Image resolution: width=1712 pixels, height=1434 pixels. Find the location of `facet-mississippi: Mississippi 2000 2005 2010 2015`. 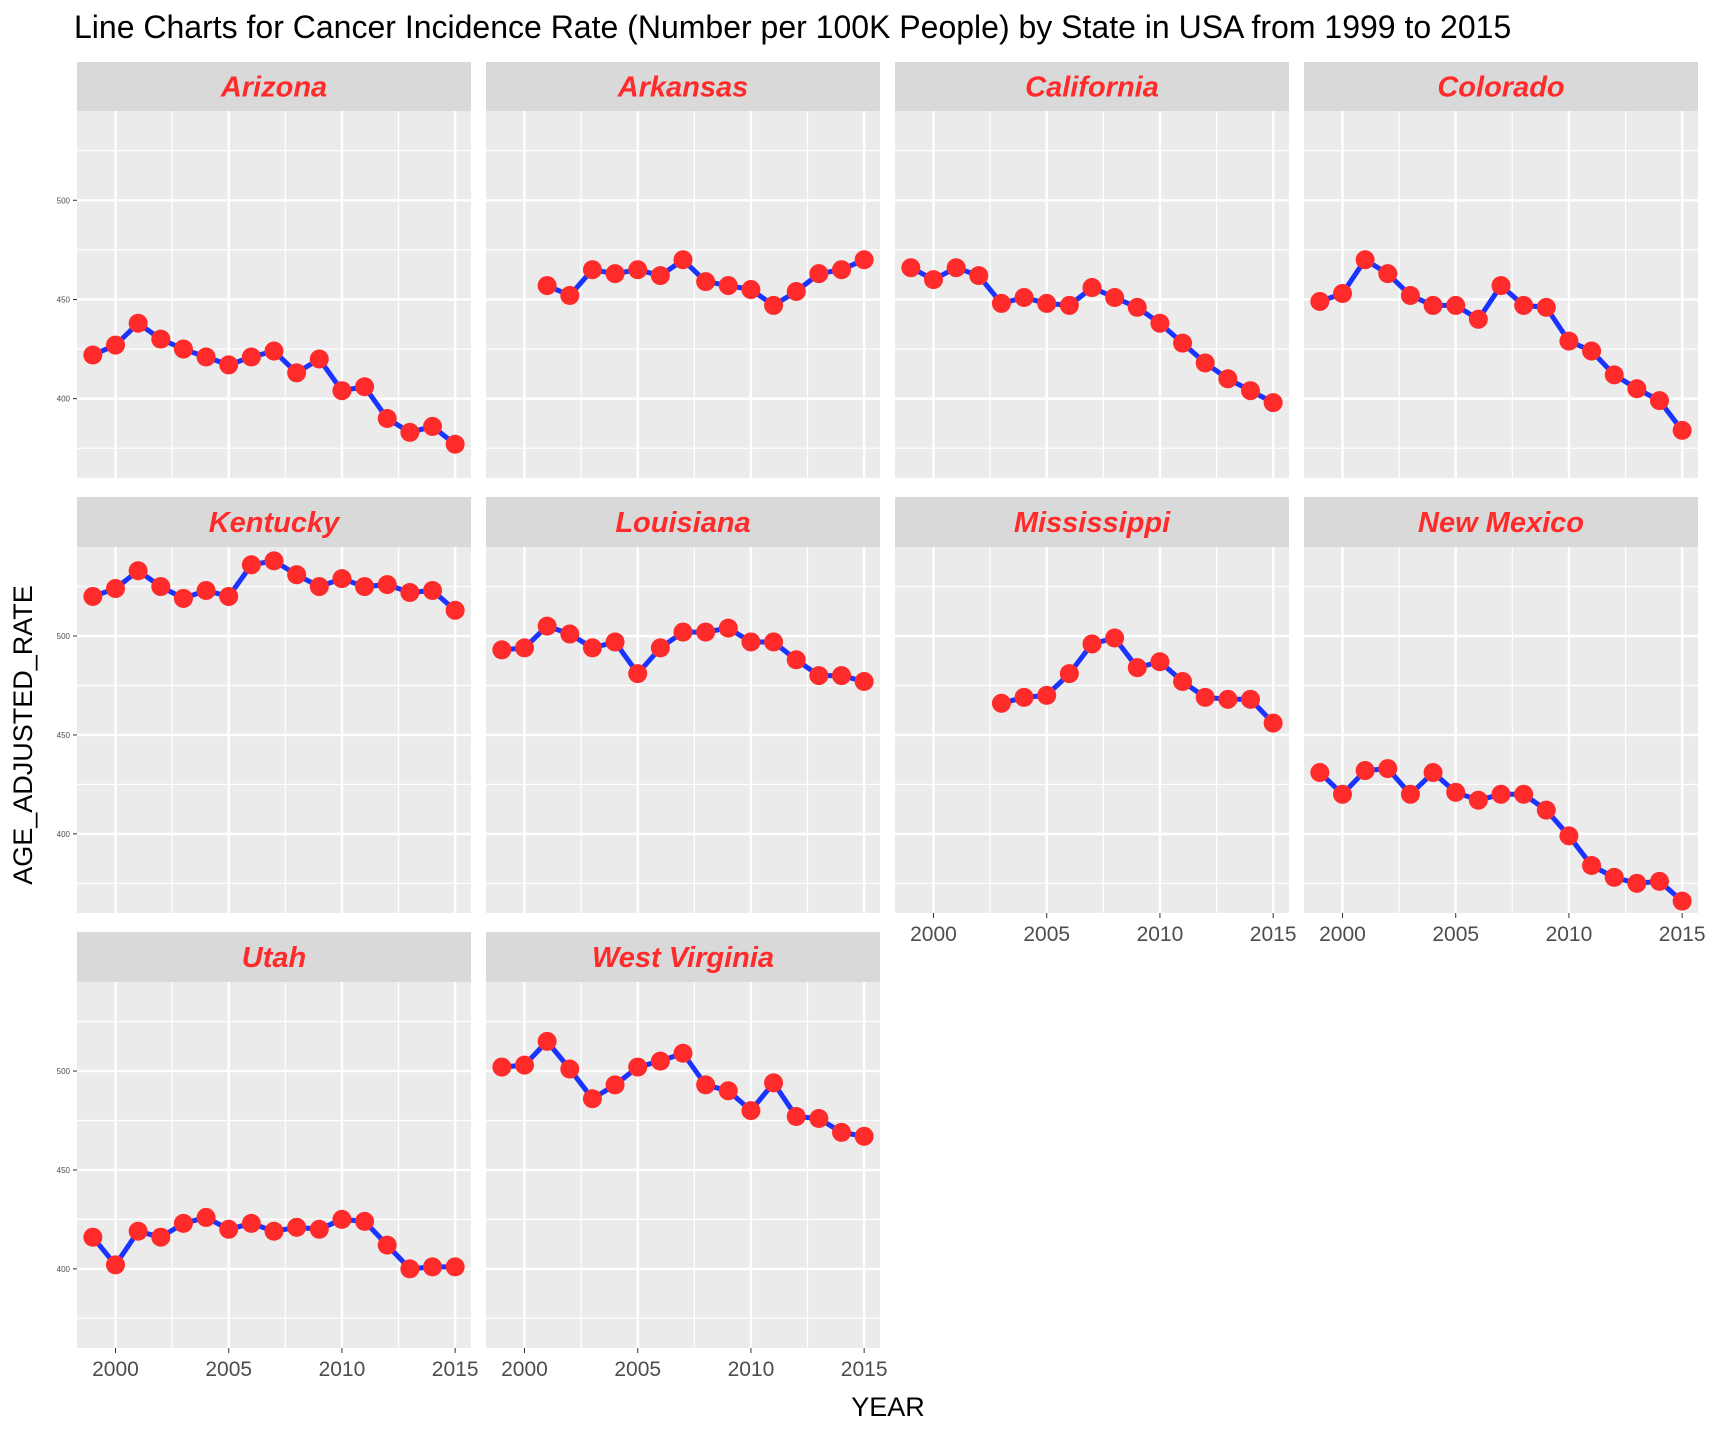

facet-mississippi: Mississippi 2000 2005 2010 2015 is located at coordinates (1096, 721).